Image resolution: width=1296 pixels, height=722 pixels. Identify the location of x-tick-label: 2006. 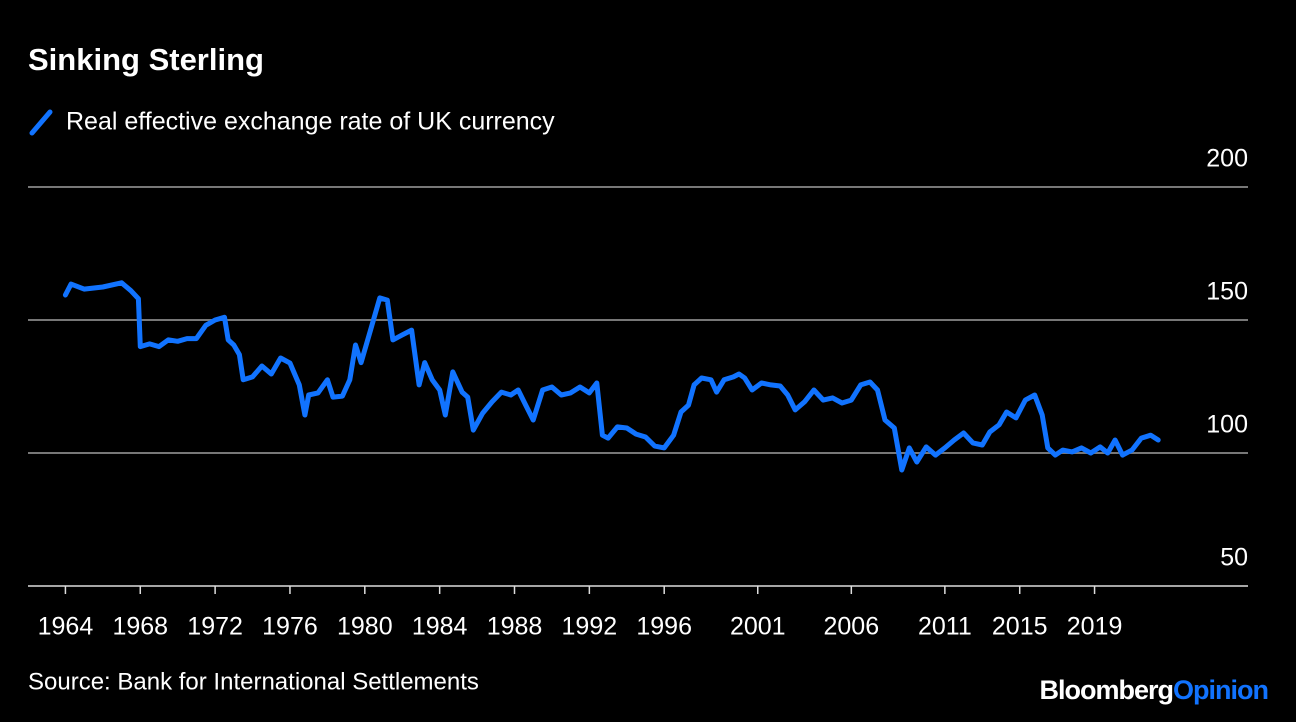
(852, 627).